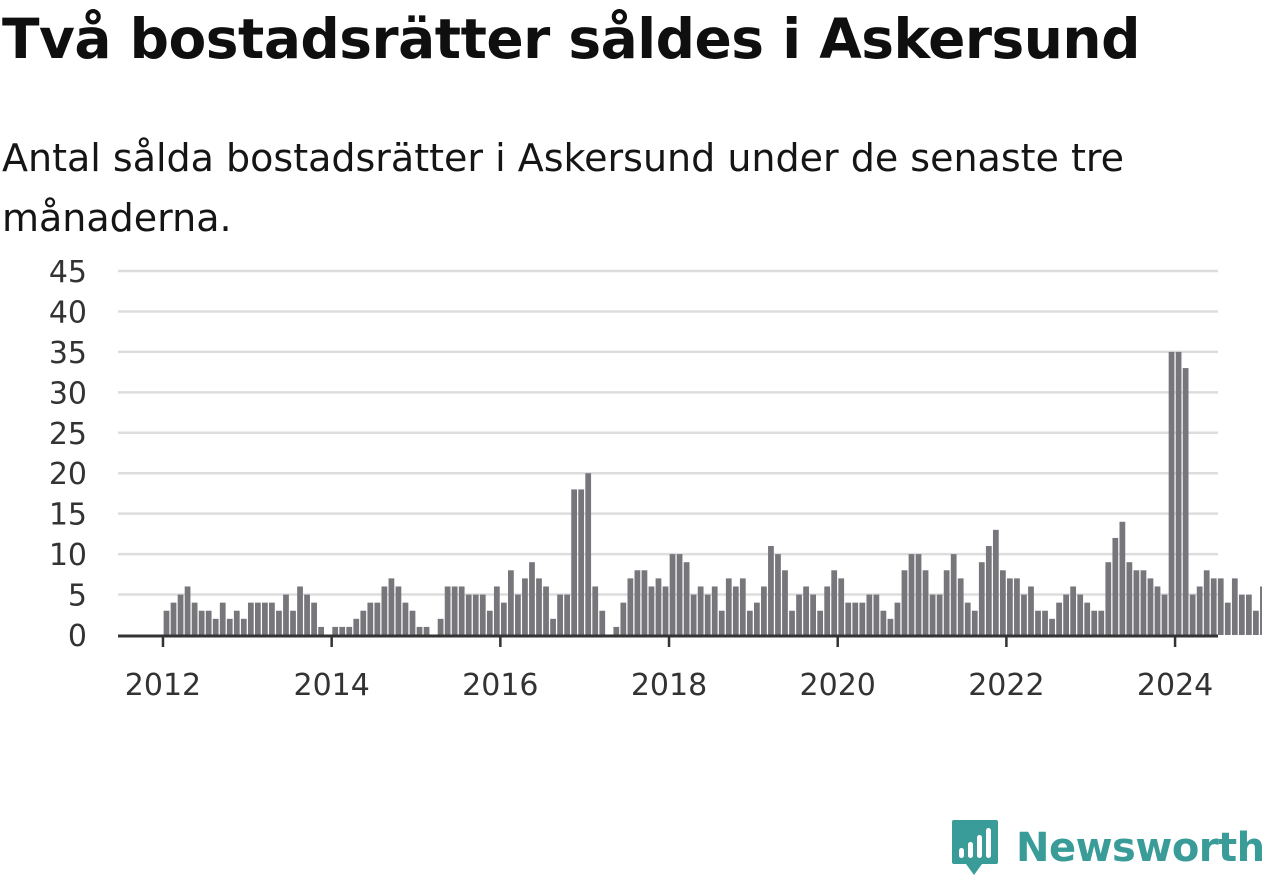  I want to click on y-tick-label-25: 25, so click(68, 434).